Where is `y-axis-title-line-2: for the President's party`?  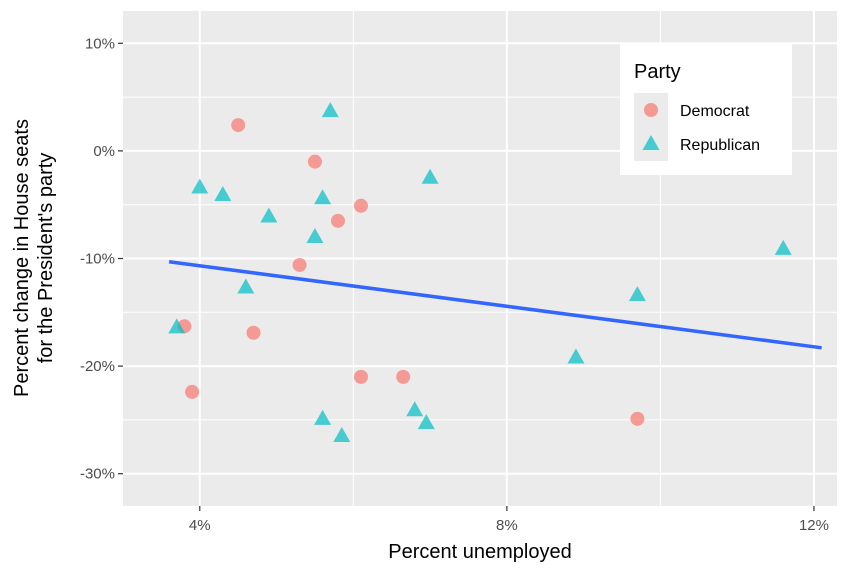 y-axis-title-line-2: for the President's party is located at coordinates (46, 258).